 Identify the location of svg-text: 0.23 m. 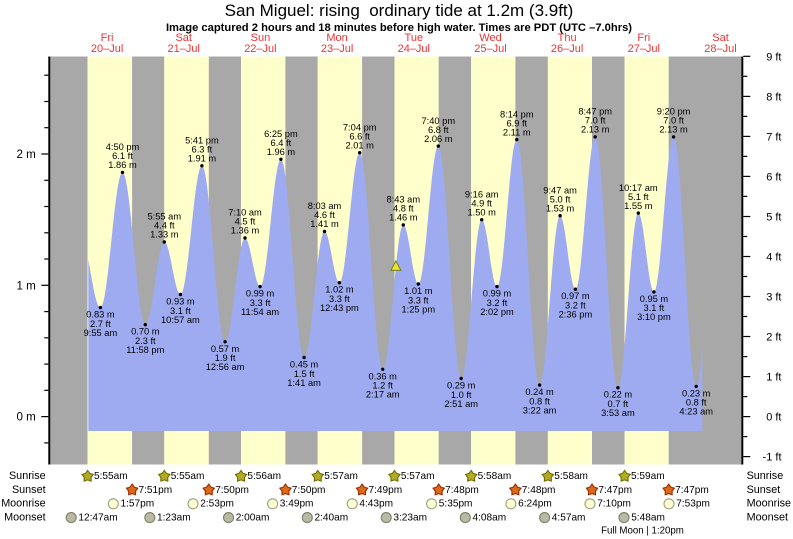
(696, 393).